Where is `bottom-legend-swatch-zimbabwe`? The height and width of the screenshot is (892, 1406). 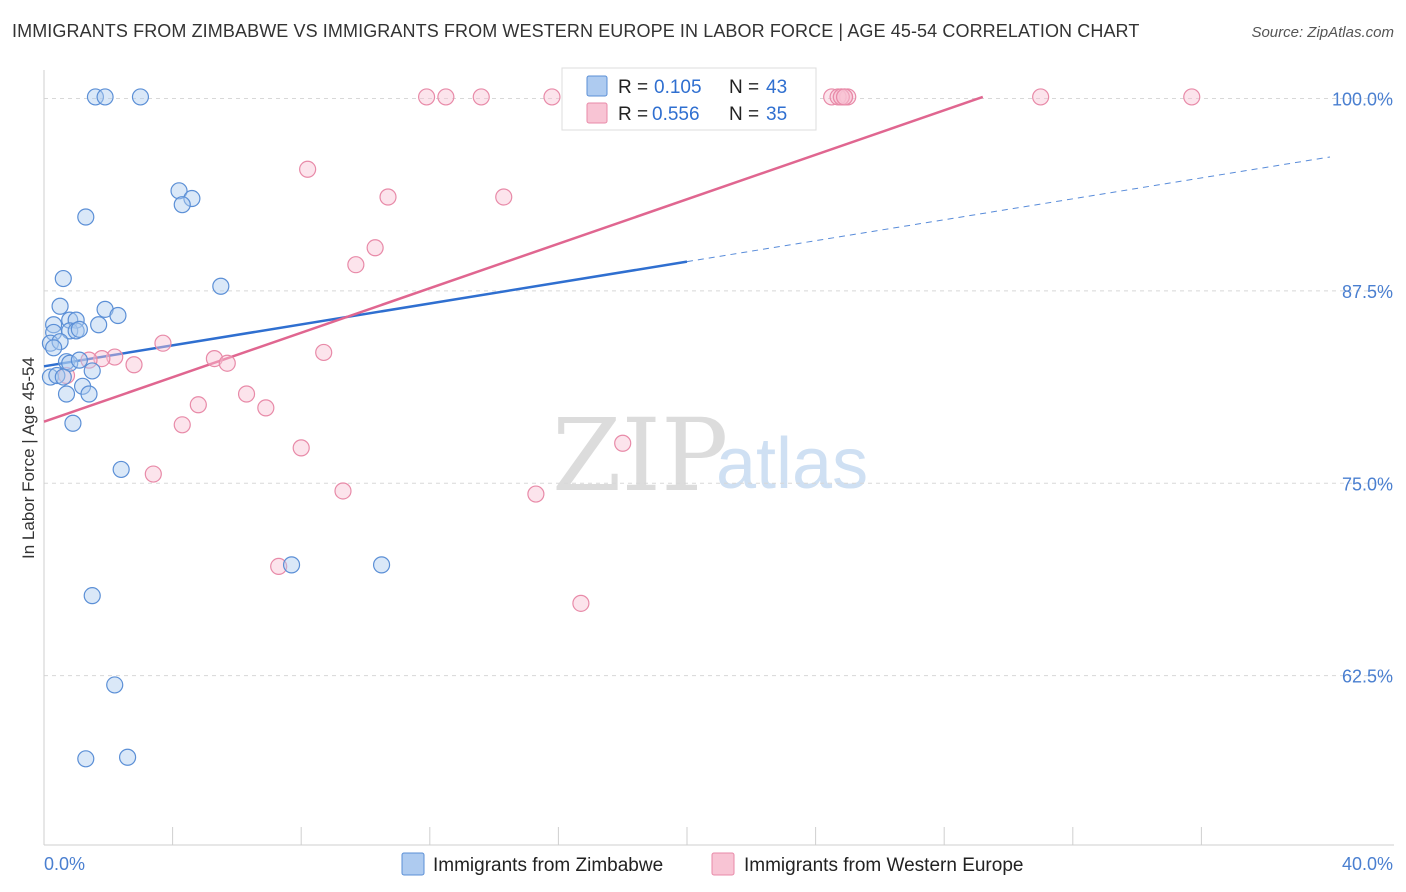
bottom-legend-swatch-zimbabwe is located at coordinates (413, 864).